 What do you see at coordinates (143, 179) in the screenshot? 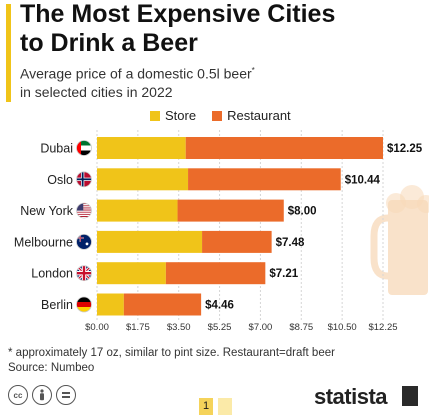
I see `bar-store-oslo` at bounding box center [143, 179].